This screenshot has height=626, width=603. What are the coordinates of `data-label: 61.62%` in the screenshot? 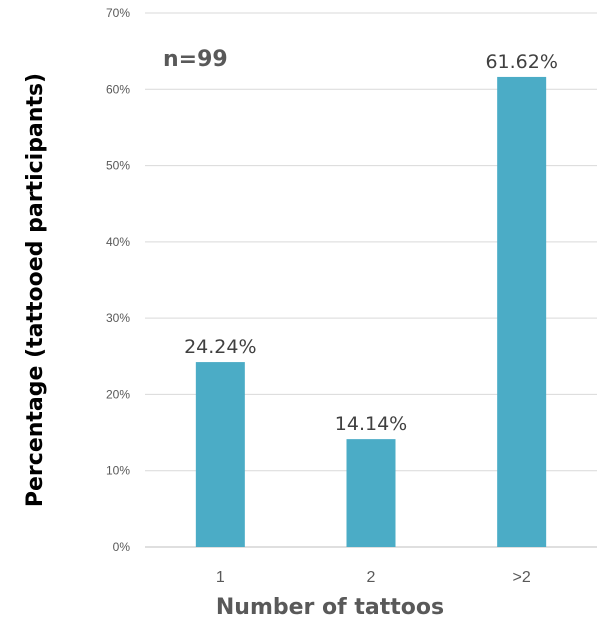 It's located at (521, 62).